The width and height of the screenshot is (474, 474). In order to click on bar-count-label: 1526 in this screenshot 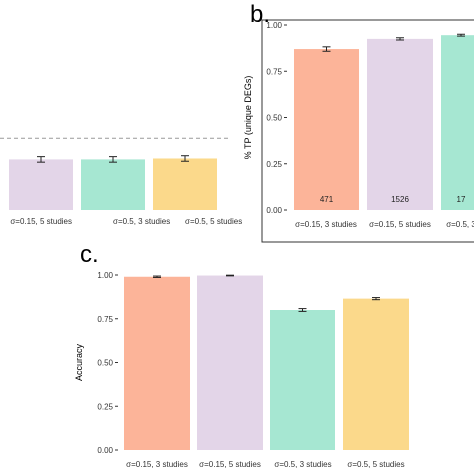, I will do `click(400, 199)`.